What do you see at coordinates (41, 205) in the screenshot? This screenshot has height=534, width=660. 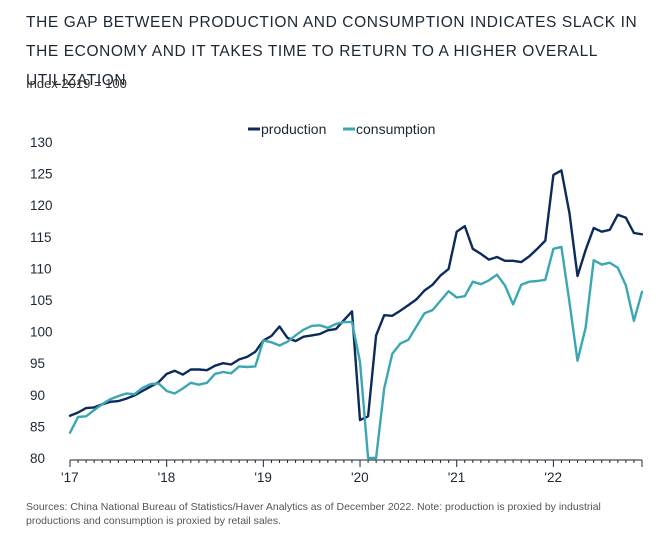 I see `y-tick-label: 120` at bounding box center [41, 205].